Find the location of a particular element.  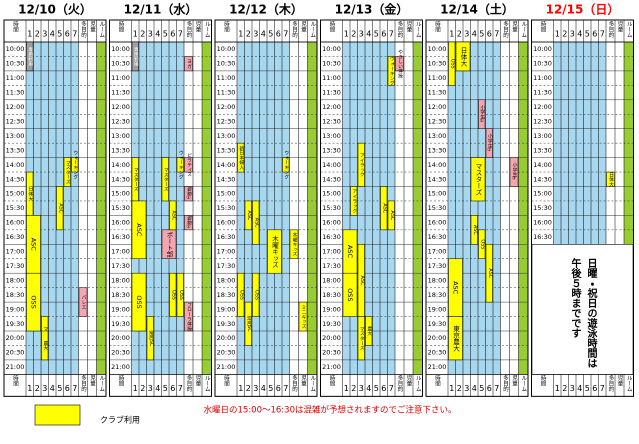

time-label: 13:30 is located at coordinates (437, 150).